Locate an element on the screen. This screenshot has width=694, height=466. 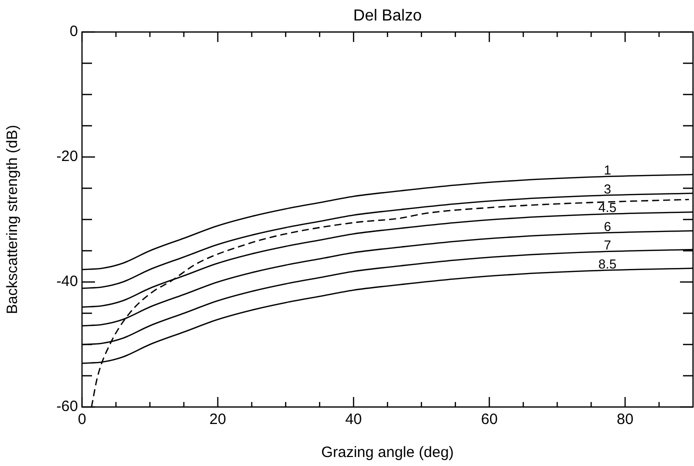
series-label: 3 is located at coordinates (608, 188).